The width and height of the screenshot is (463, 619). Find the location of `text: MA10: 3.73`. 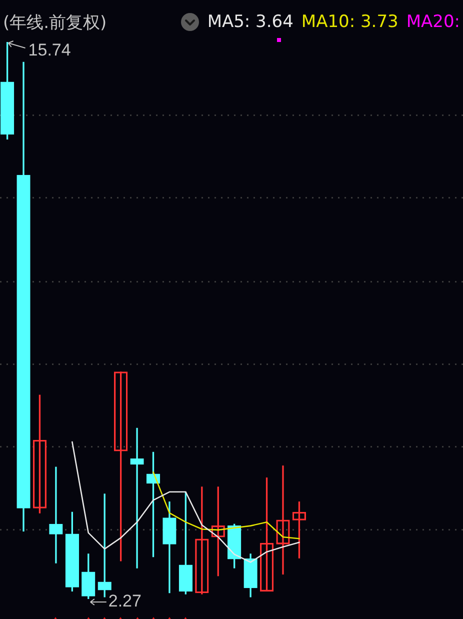

text: MA10: 3.73 is located at coordinates (349, 22).